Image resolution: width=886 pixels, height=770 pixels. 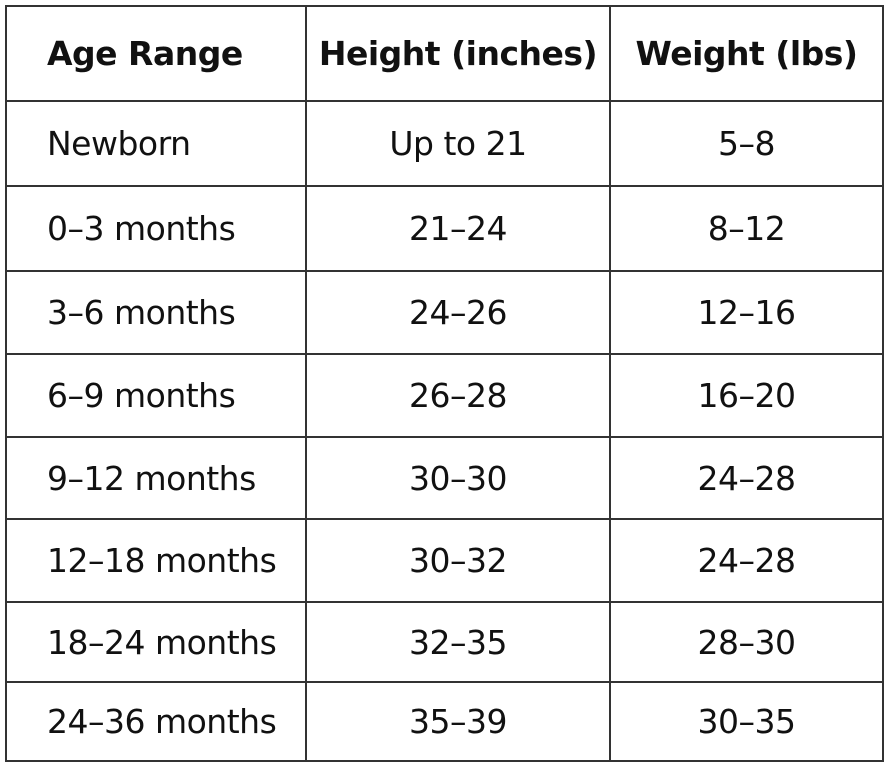 What do you see at coordinates (156, 312) in the screenshot?
I see `table-cell: 3–6 months` at bounding box center [156, 312].